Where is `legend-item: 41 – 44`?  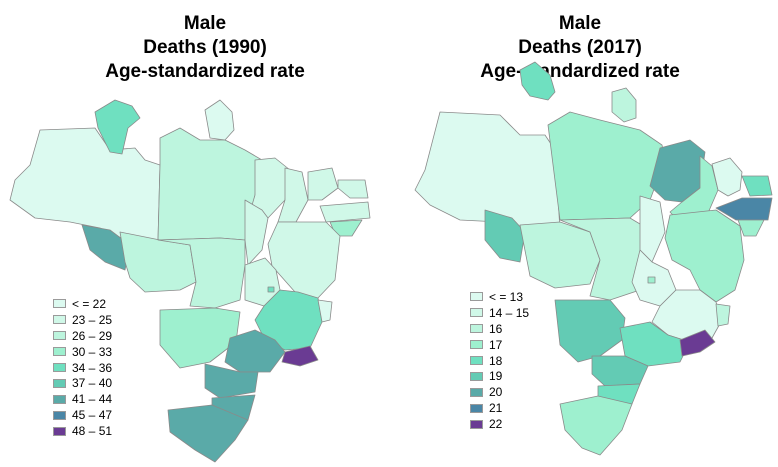
legend-item: 41 – 44 is located at coordinates (82, 399).